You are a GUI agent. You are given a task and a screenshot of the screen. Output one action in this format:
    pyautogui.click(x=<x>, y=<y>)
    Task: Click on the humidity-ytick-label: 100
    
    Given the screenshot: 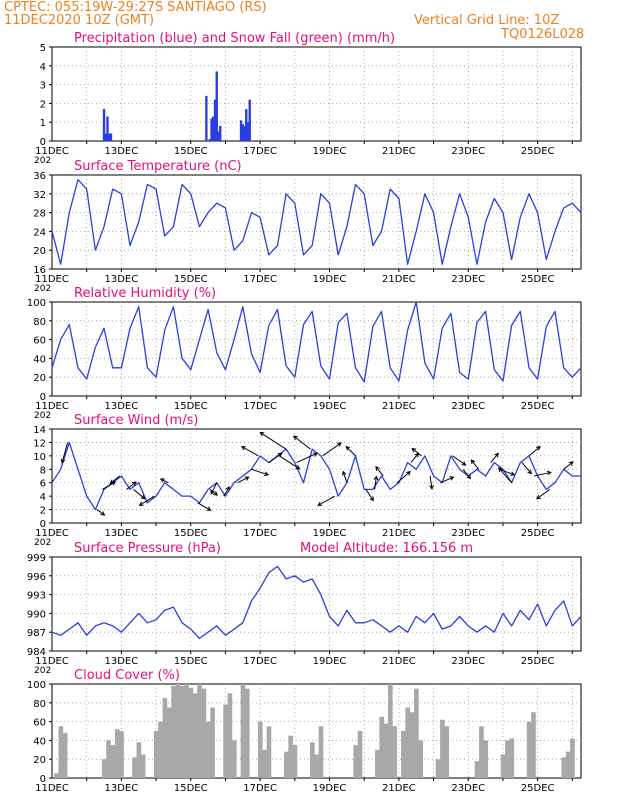 What is the action you would take?
    pyautogui.click(x=36, y=303)
    